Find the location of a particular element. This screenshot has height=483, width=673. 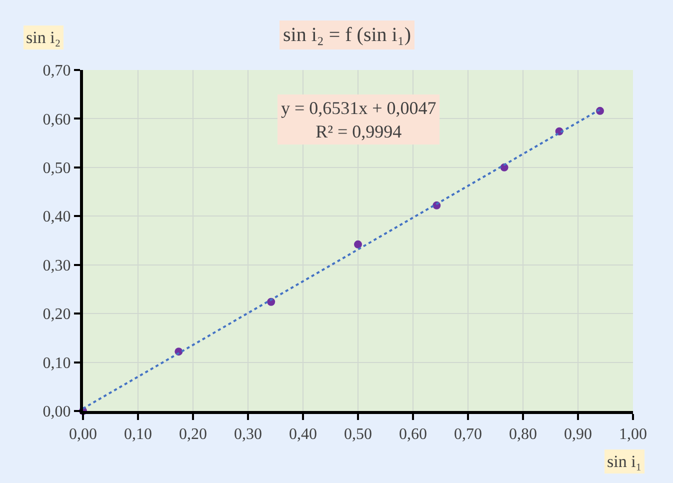

y-tick-label: 0,50 is located at coordinates (56, 169).